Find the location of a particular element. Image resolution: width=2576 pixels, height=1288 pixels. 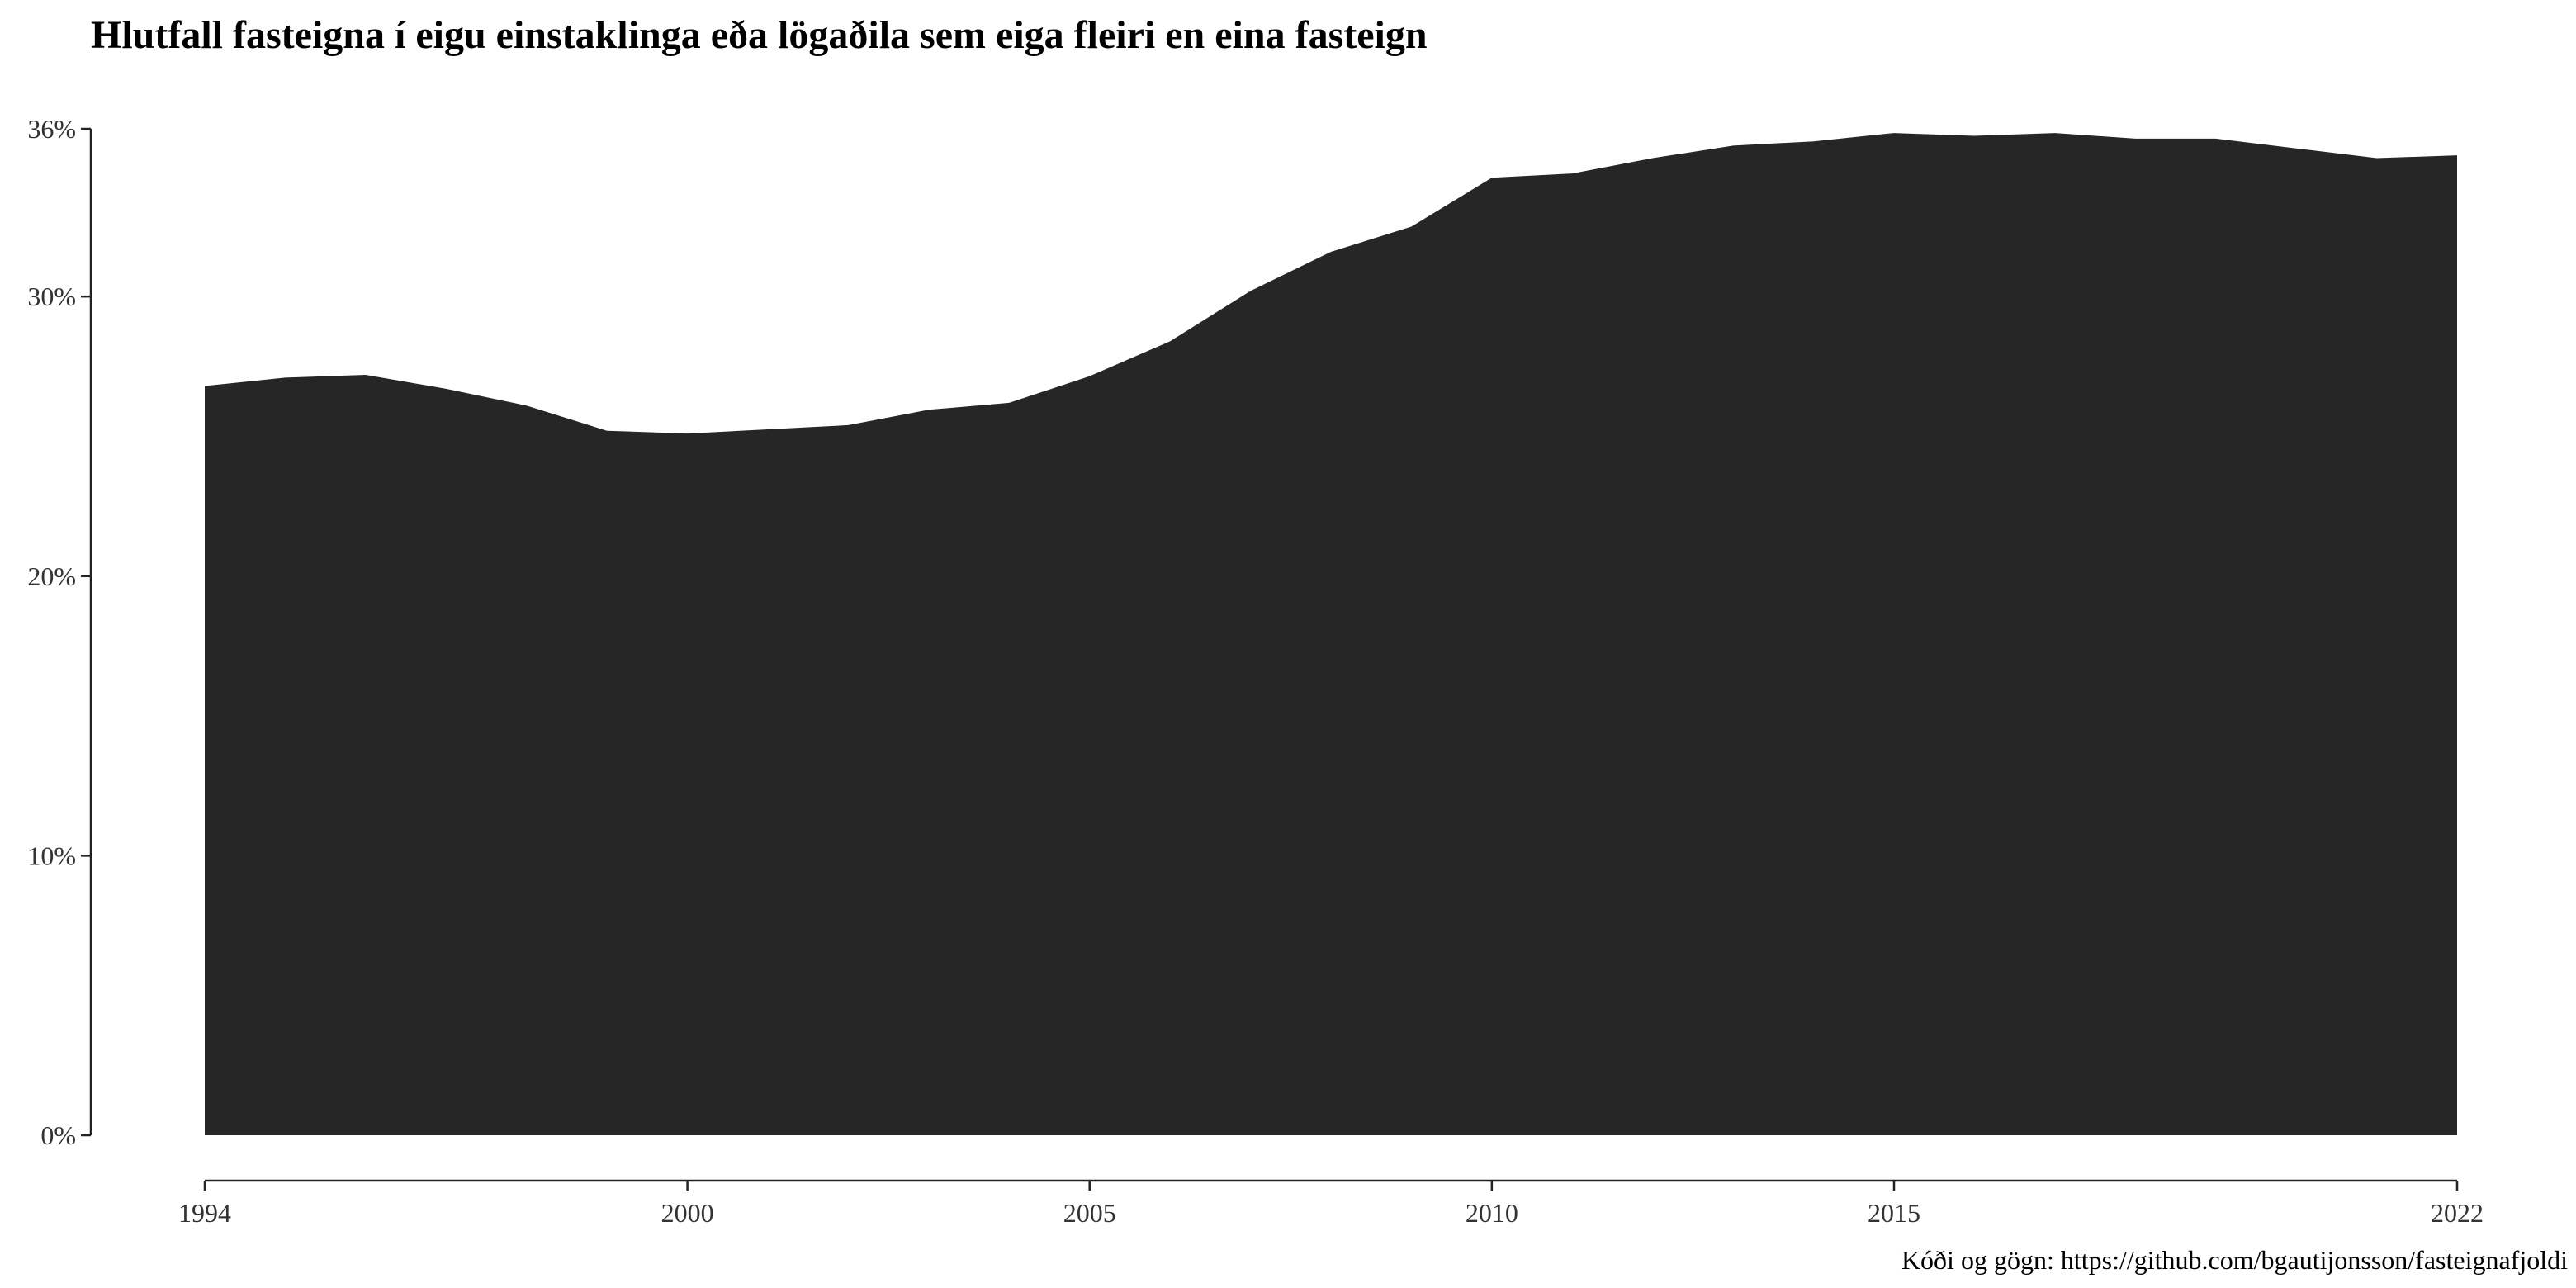

y-tick-label: 36% is located at coordinates (51, 129).